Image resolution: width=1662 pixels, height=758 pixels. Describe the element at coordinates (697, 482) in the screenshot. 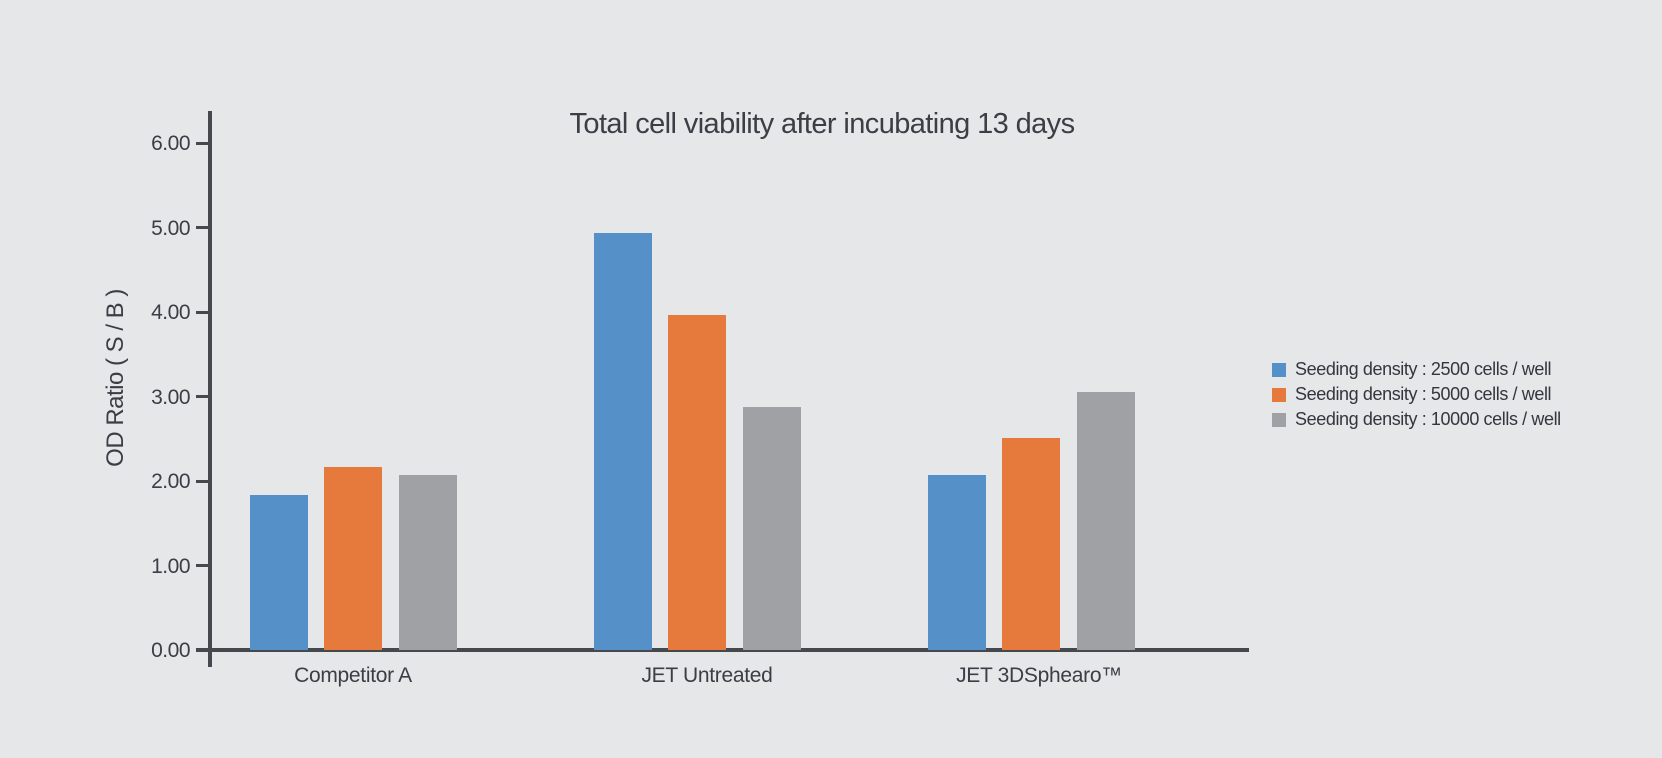

I see `bar-s1-c1` at that location.